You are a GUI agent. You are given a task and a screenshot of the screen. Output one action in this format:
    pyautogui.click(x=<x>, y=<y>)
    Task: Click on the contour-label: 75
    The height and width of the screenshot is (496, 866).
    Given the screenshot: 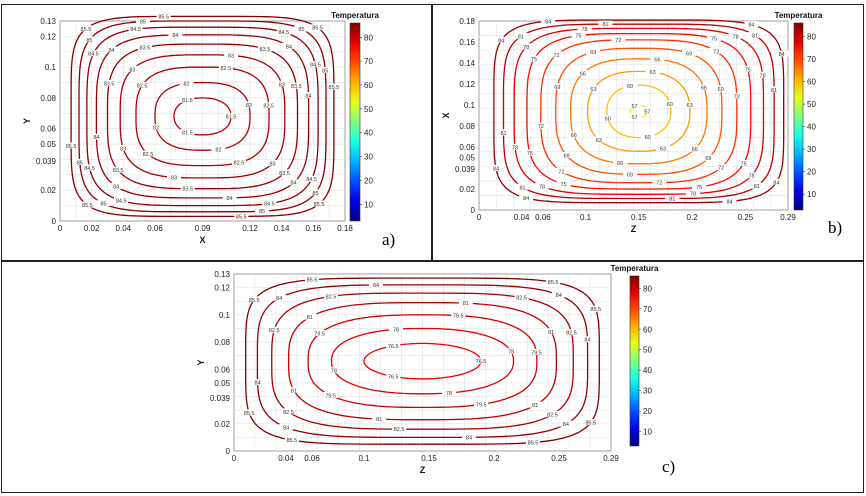 What is the action you would take?
    pyautogui.click(x=530, y=154)
    